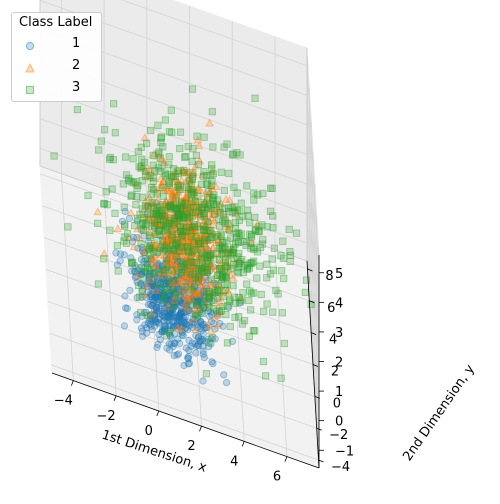 The image size is (500, 504). I want to click on legend-entry-2: 2, so click(56, 67).